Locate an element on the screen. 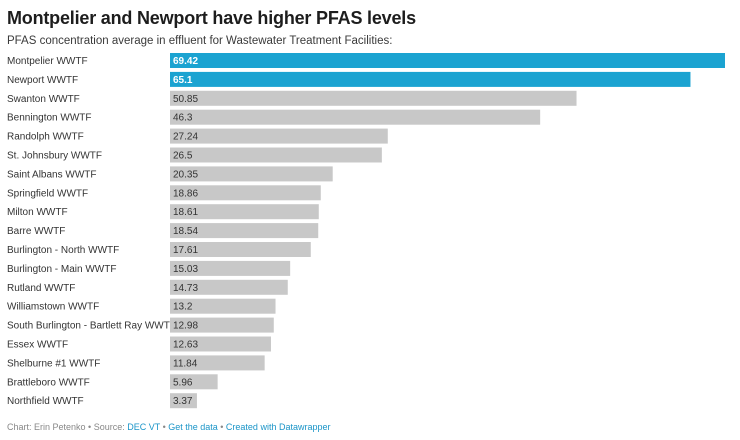 This screenshot has height=440, width=740. bar-row: Montpelier WWTF 69.42 is located at coordinates (366, 60).